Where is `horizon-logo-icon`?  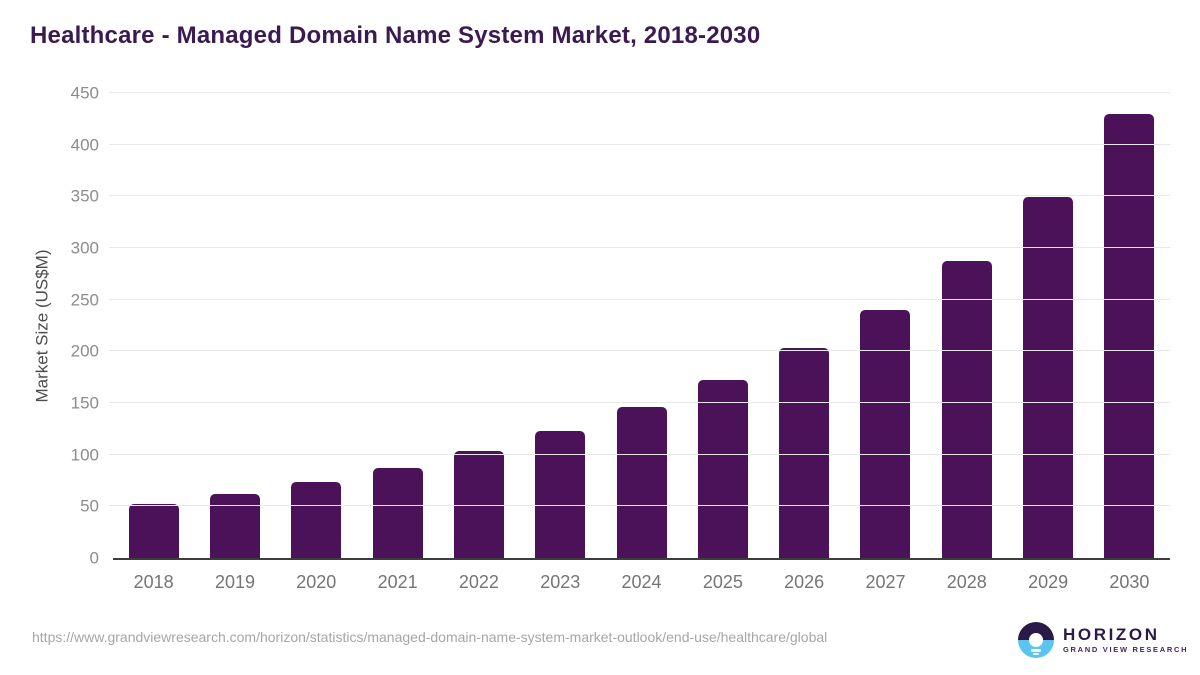
horizon-logo-icon is located at coordinates (1036, 640).